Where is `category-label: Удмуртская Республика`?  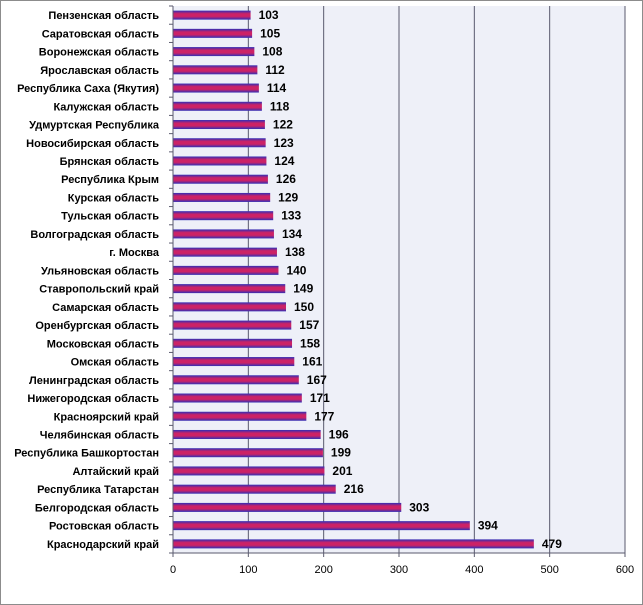
category-label: Удмуртская Республика is located at coordinates (94, 126).